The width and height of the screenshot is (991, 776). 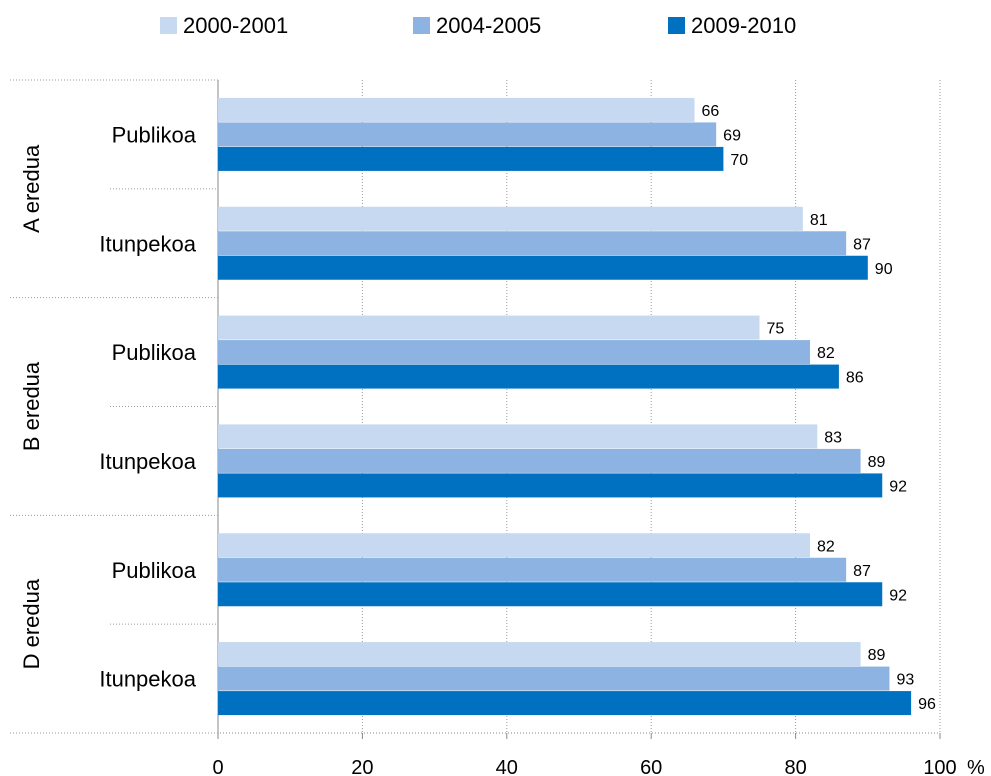 What do you see at coordinates (154, 134) in the screenshot?
I see `category-label-0-0: Publikoa` at bounding box center [154, 134].